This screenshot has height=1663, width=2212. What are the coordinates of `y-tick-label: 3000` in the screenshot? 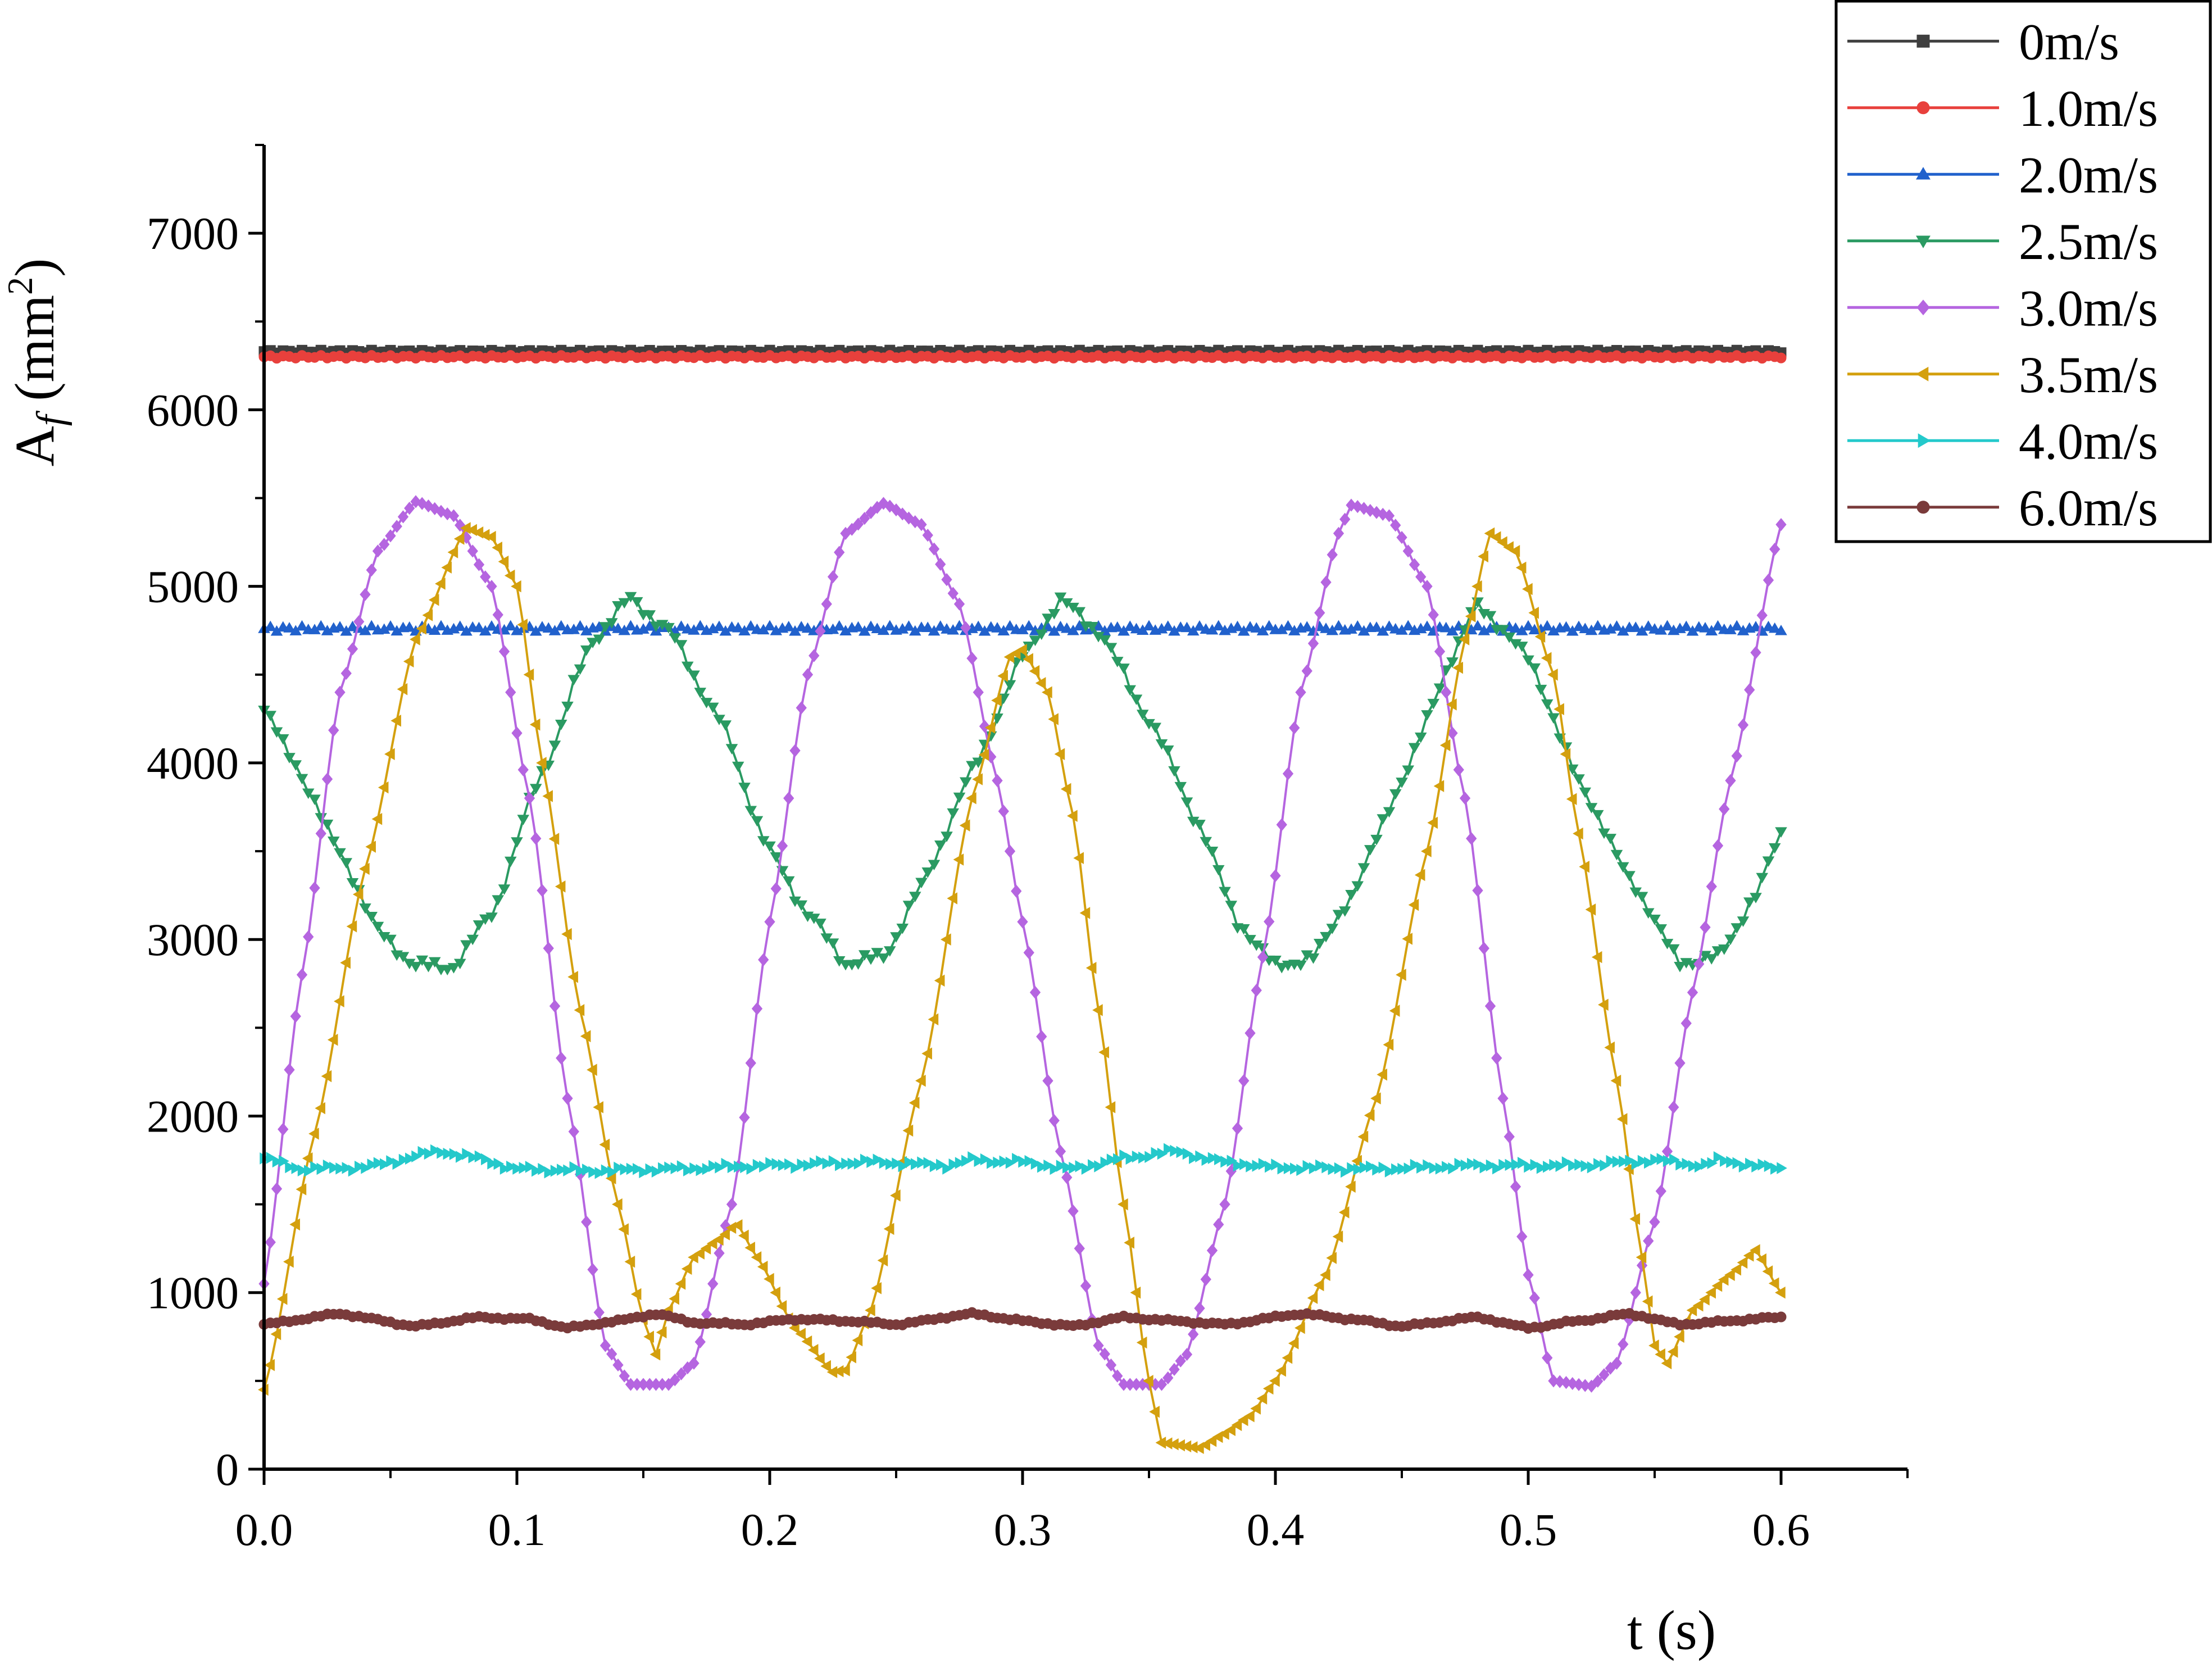 It's located at (193, 939).